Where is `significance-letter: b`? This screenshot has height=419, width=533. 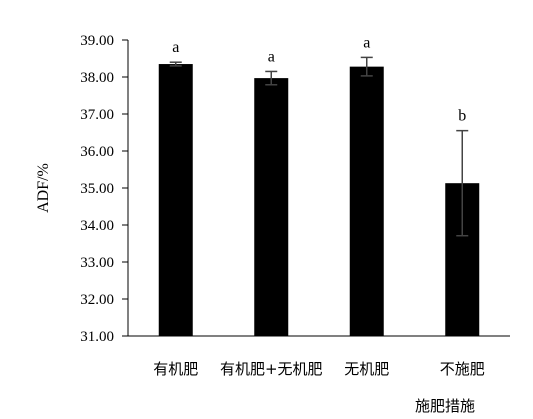
significance-letter: b is located at coordinates (462, 116).